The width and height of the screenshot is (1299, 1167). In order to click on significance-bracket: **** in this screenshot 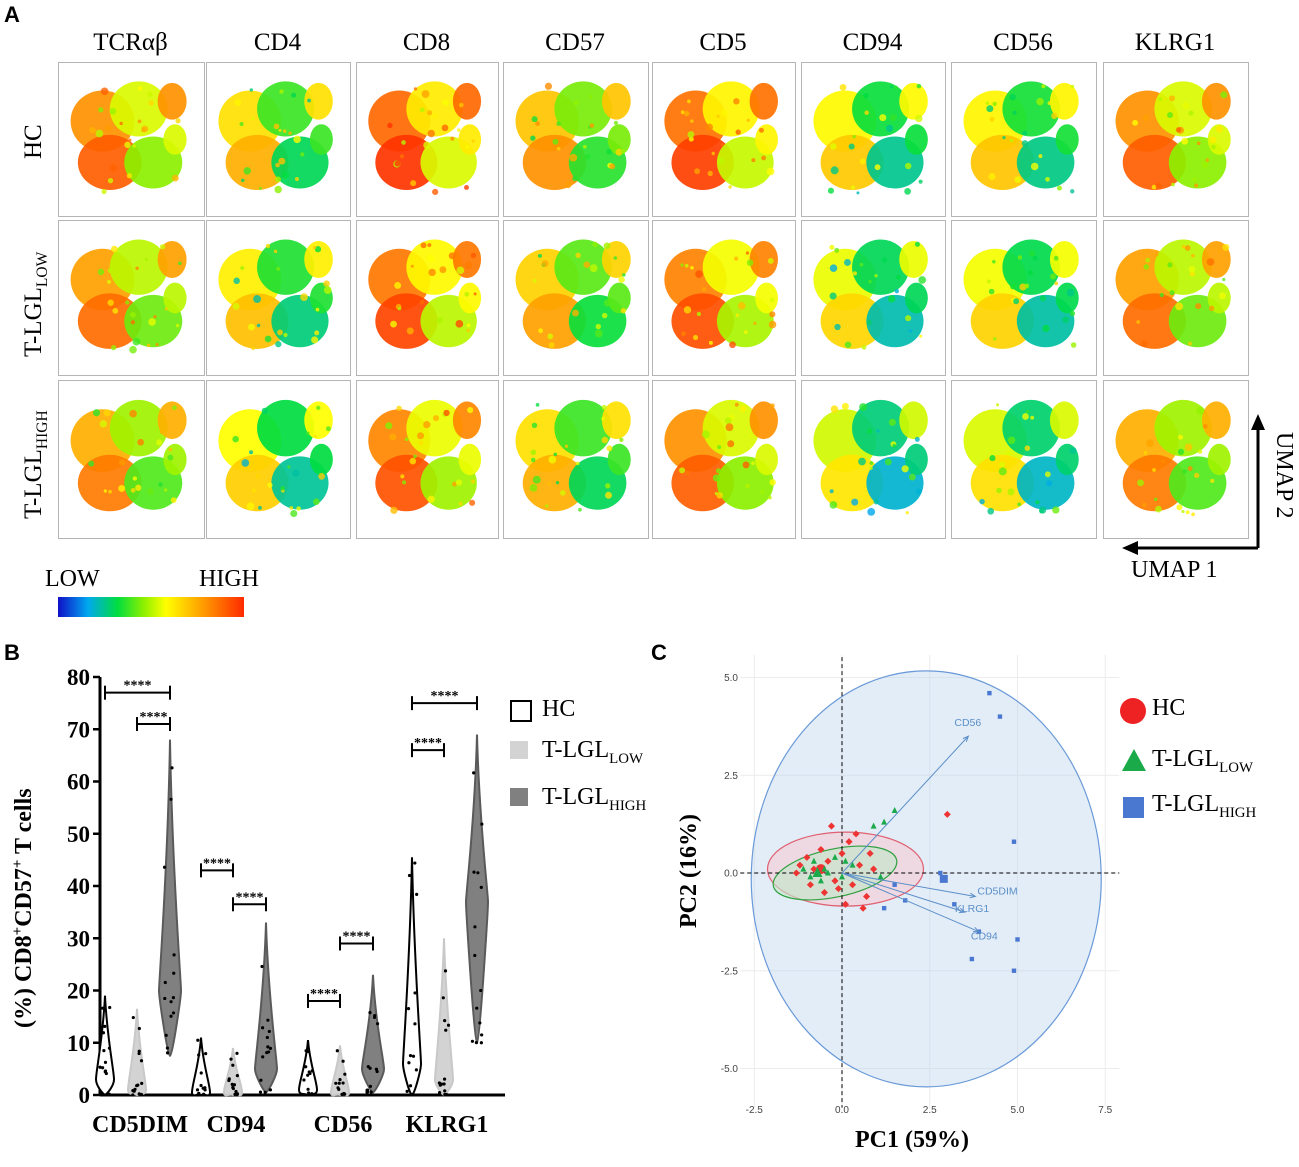, I will do `click(444, 700)`.